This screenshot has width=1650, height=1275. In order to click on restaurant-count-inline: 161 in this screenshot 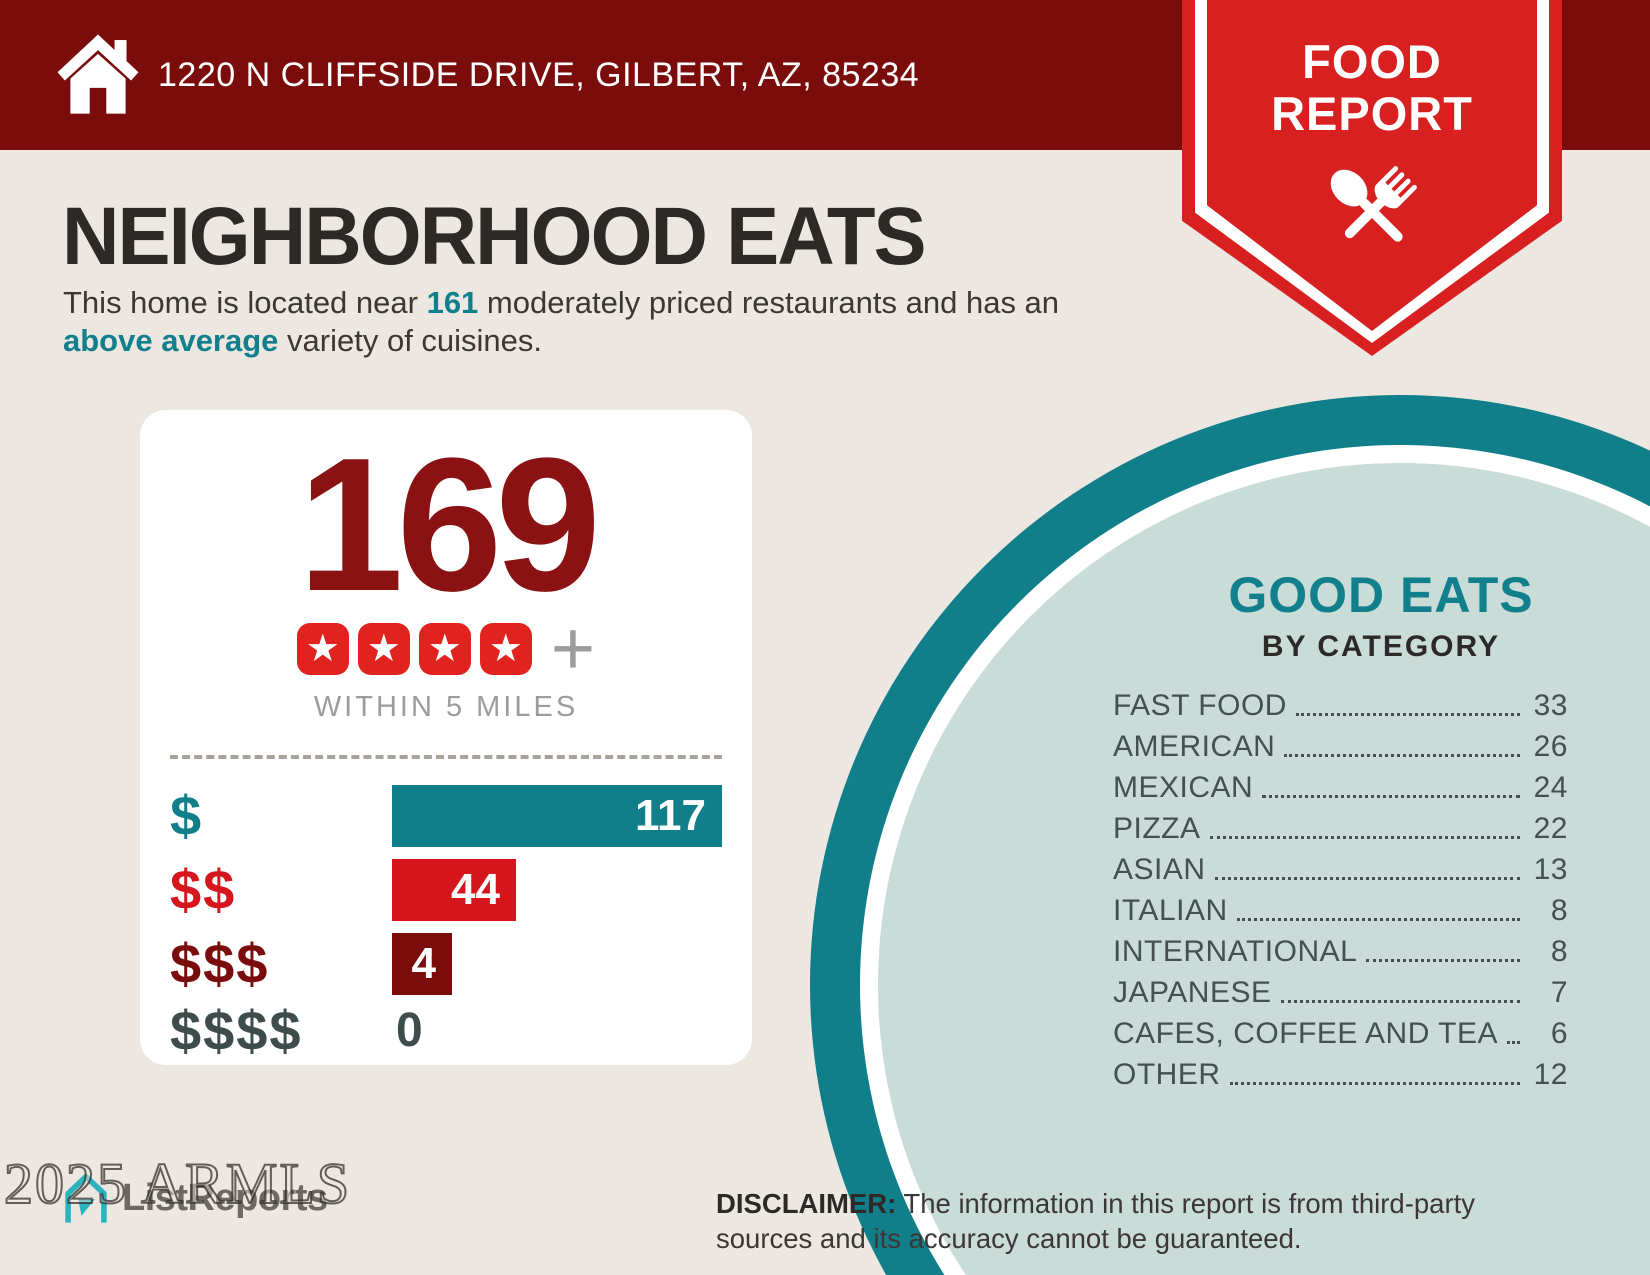, I will do `click(452, 302)`.